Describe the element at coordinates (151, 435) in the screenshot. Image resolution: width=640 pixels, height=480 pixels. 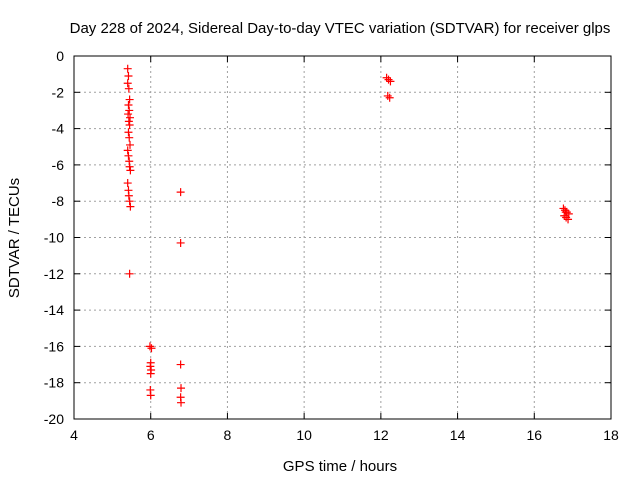
I see `x-tick-label: 6` at that location.